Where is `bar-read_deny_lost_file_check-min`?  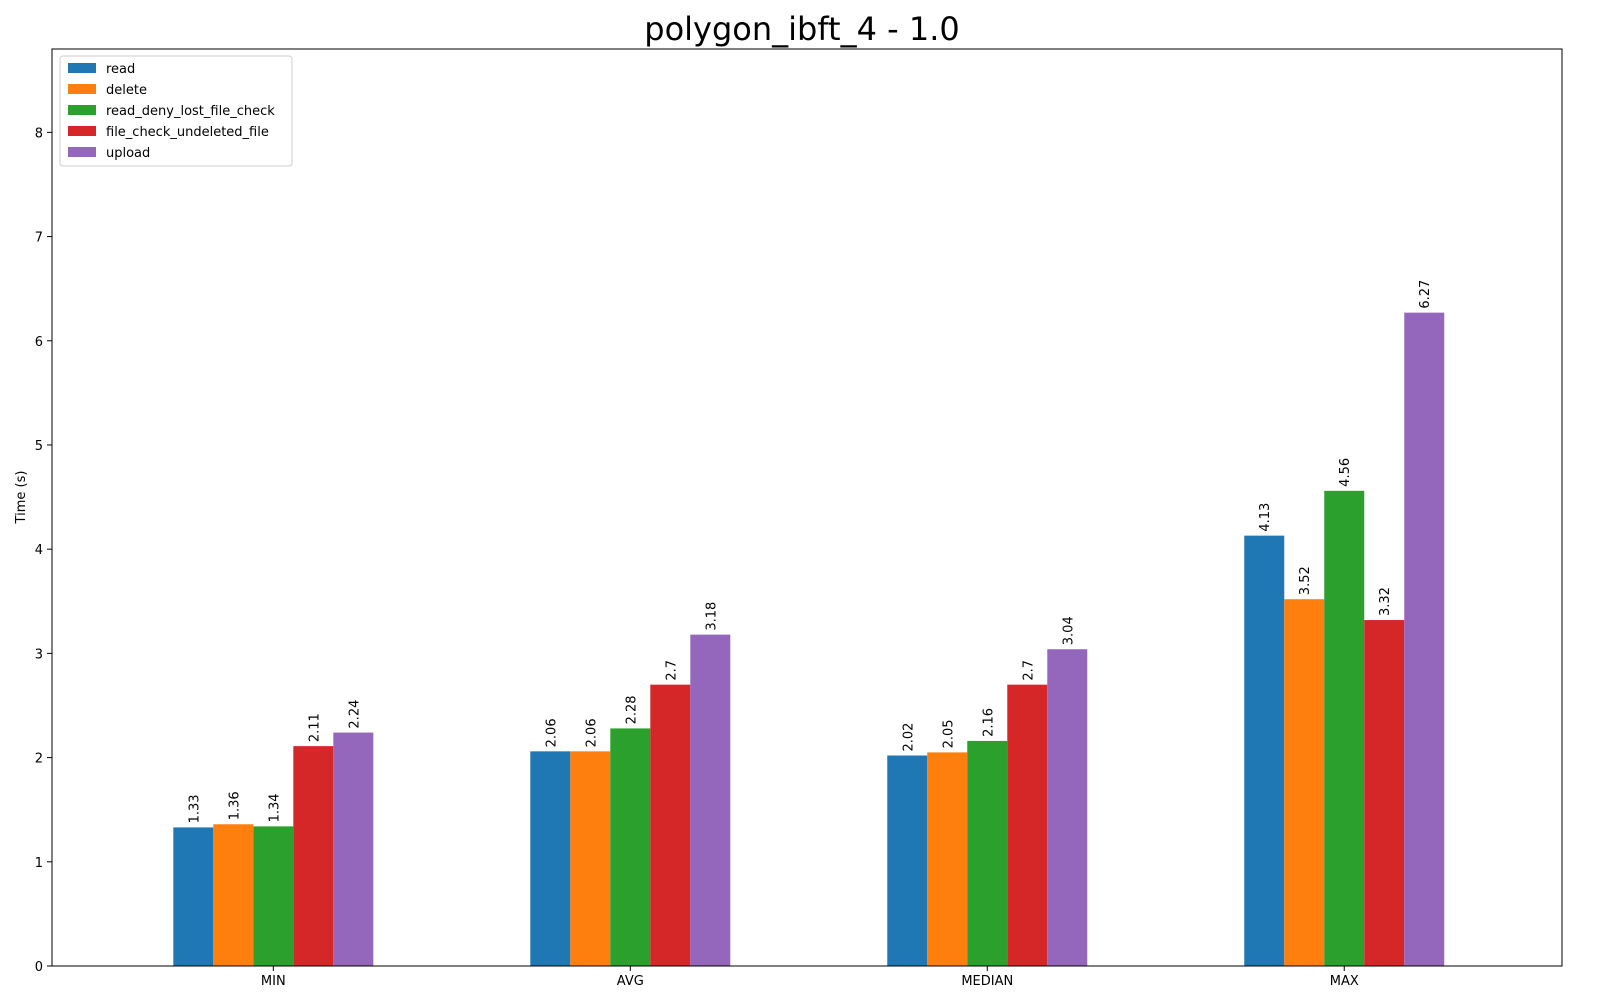 bar-read_deny_lost_file_check-min is located at coordinates (273, 896).